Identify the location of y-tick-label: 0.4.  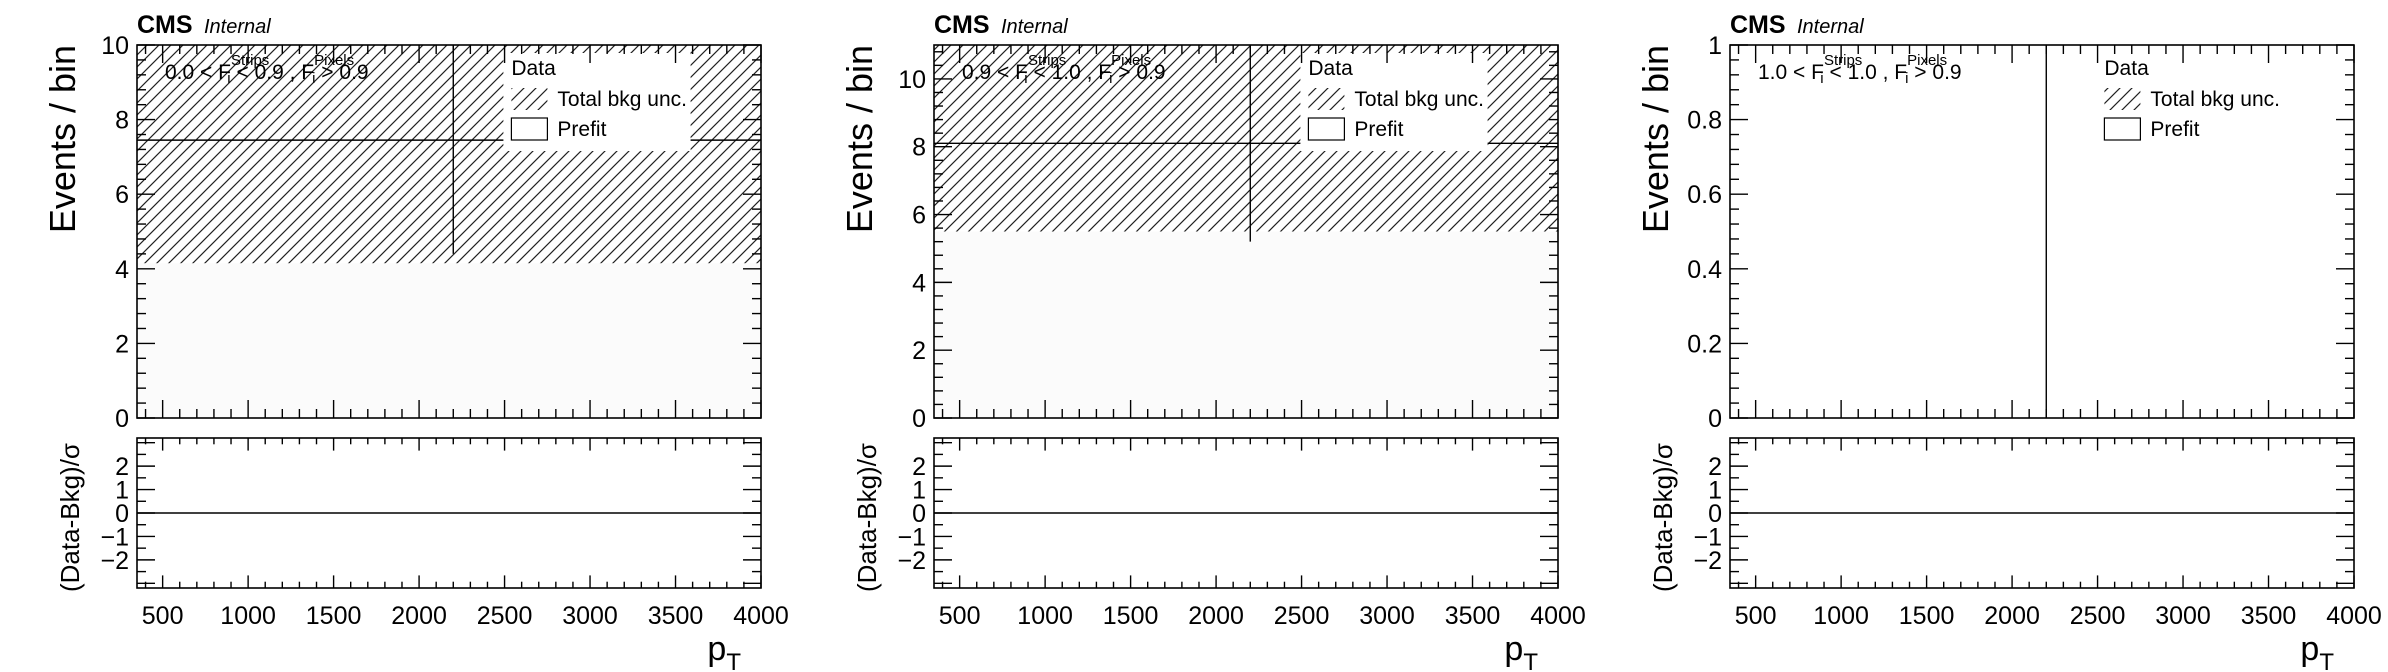
(1704, 270).